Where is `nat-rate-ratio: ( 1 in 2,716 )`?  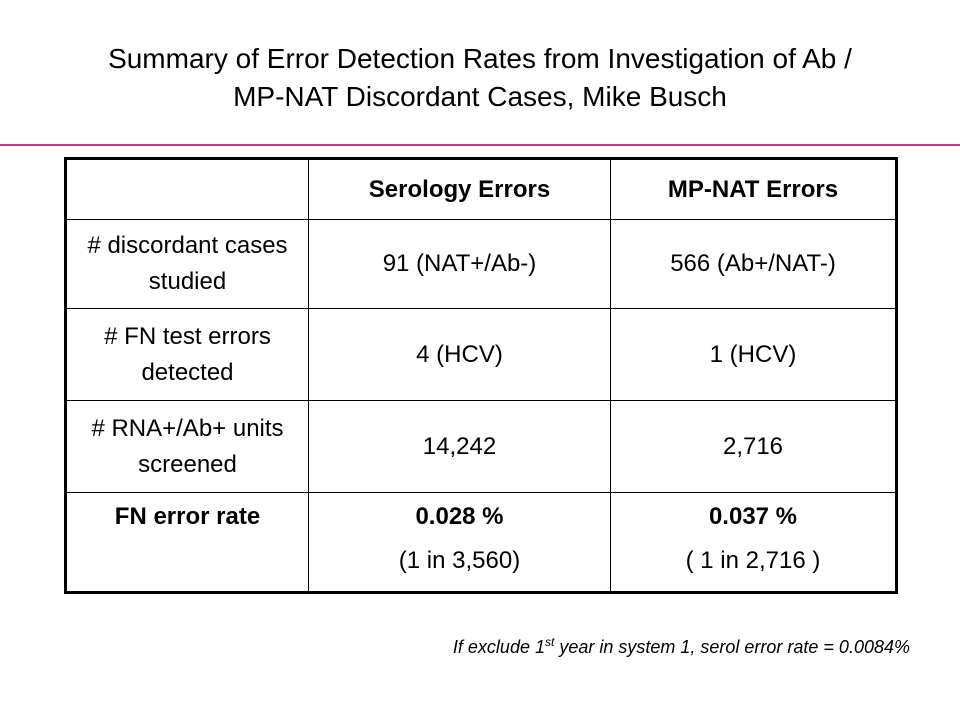 nat-rate-ratio: ( 1 in 2,716 ) is located at coordinates (753, 560).